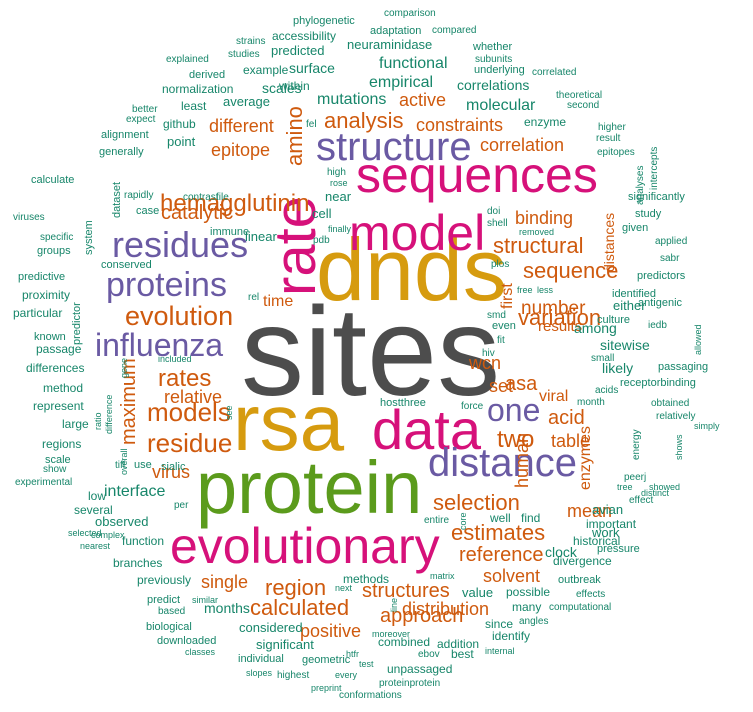 Image resolution: width=753 pixels, height=712 pixels. Describe the element at coordinates (511, 576) in the screenshot. I see `word-solvent: solvent` at that location.